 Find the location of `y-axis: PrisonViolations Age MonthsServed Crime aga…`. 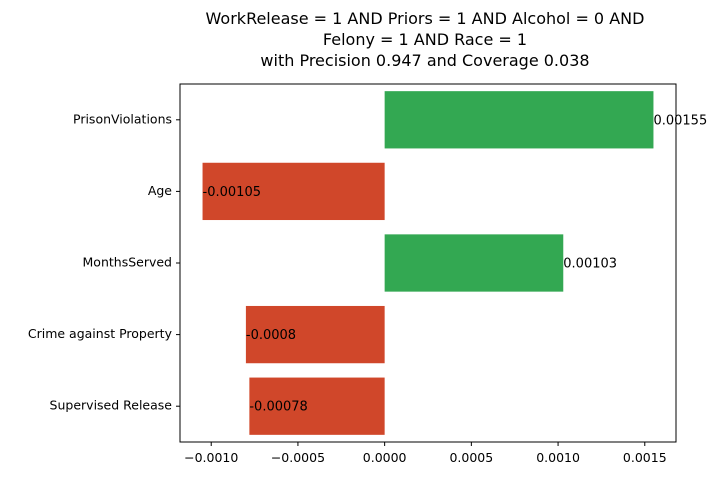

y-axis: PrisonViolations Age MonthsServed Crime aga… is located at coordinates (104, 262).